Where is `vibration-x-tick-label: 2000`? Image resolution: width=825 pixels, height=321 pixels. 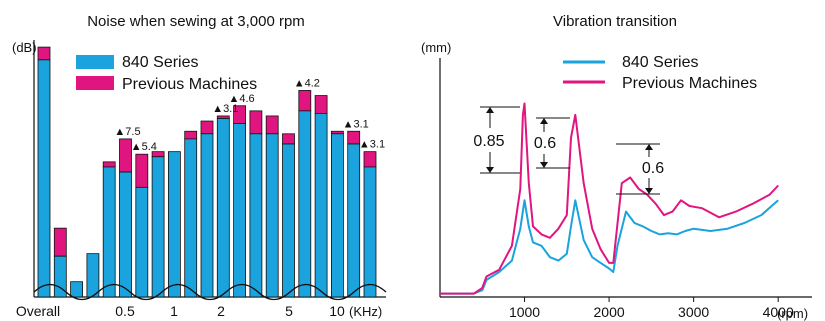
vibration-x-tick-label: 2000 is located at coordinates (609, 312).